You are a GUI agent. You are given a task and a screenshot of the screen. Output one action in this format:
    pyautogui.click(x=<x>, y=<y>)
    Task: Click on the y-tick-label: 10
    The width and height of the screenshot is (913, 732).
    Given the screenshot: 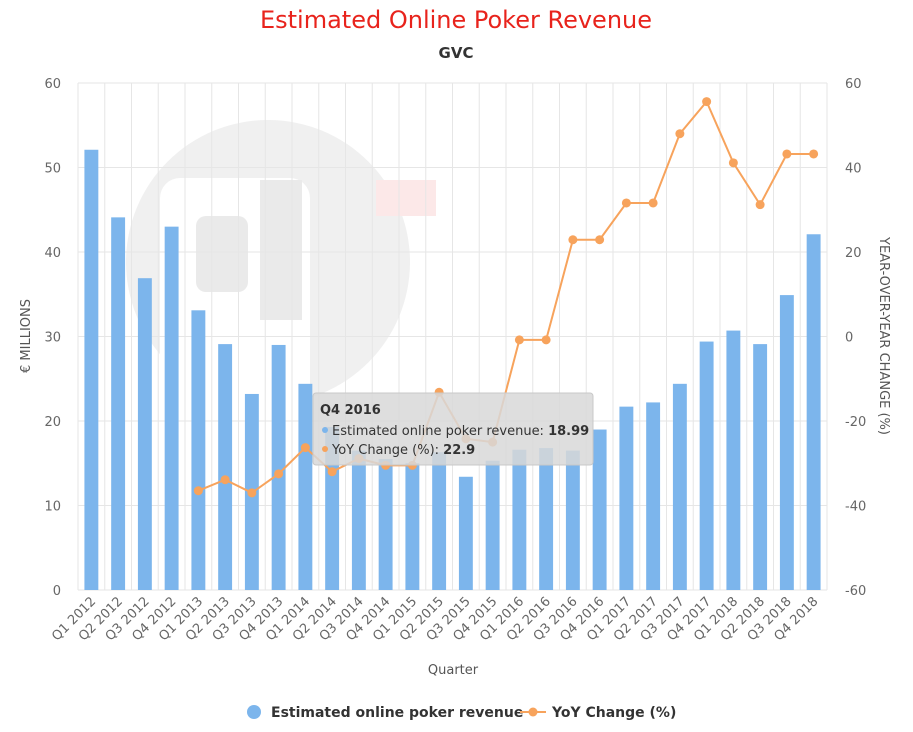 What is the action you would take?
    pyautogui.click(x=52, y=507)
    